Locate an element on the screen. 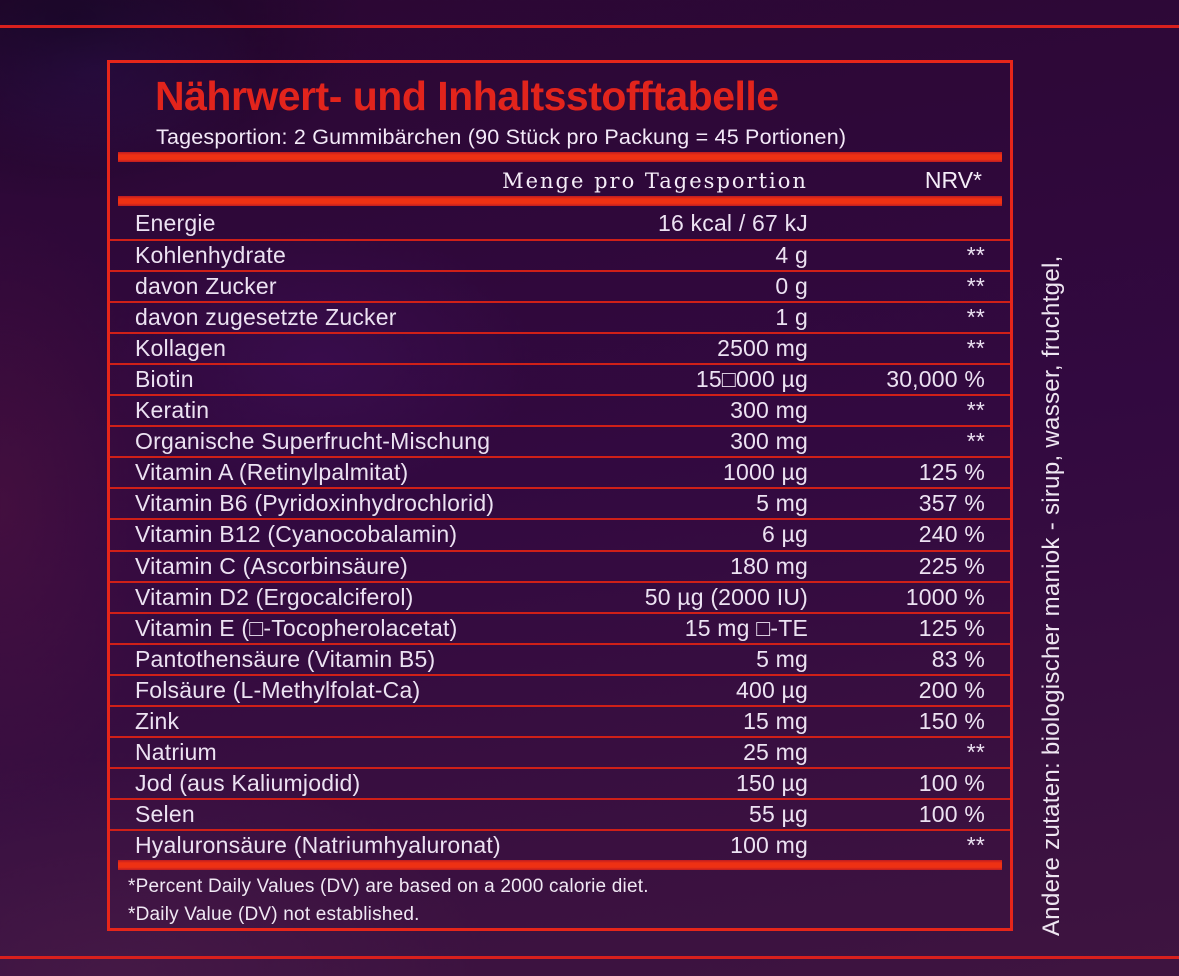  table-row: Kohlenhydrate 4 g ** is located at coordinates (560, 254).